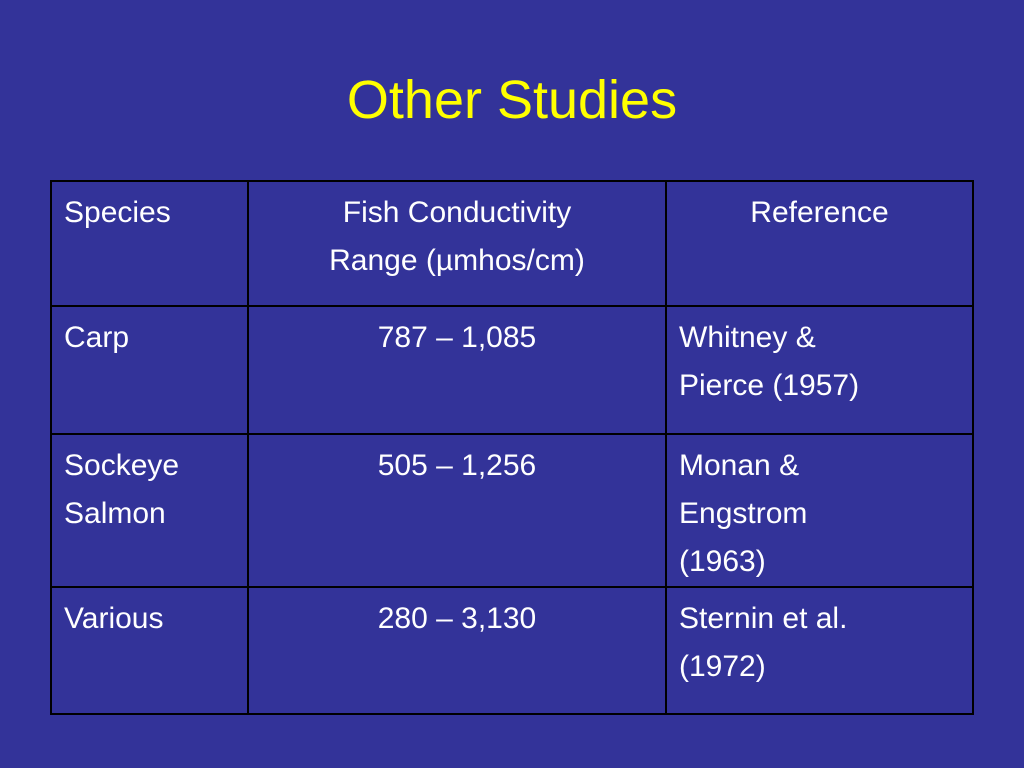 The width and height of the screenshot is (1024, 768). I want to click on header-cell: Fish Conductivity Range (µmhos/cm), so click(457, 243).